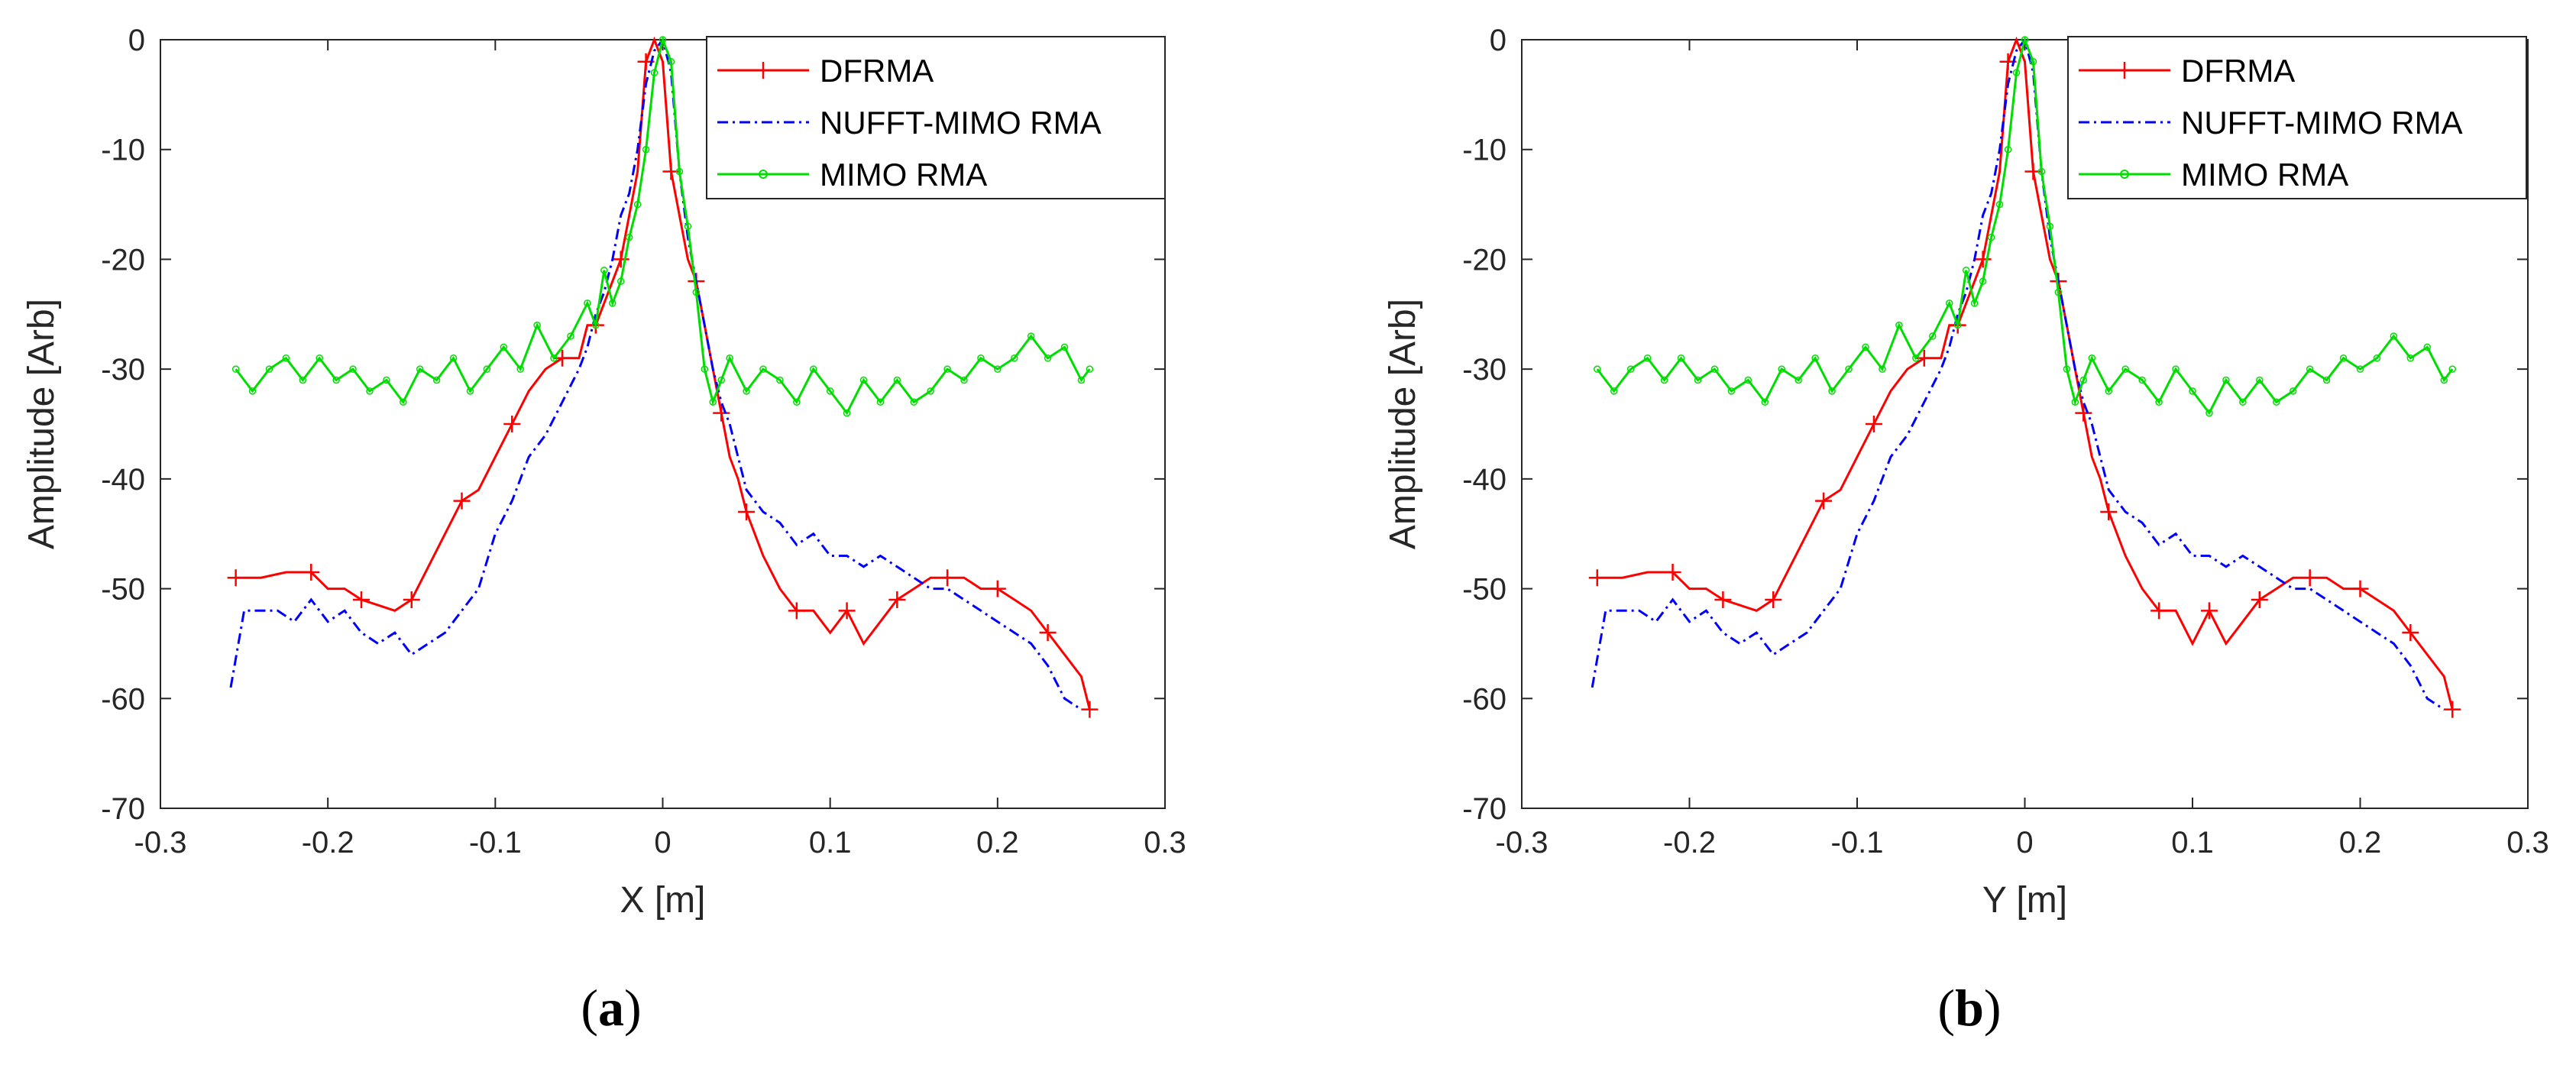 The height and width of the screenshot is (1065, 2576). What do you see at coordinates (1484, 370) in the screenshot?
I see `y-tick-label: -30` at bounding box center [1484, 370].